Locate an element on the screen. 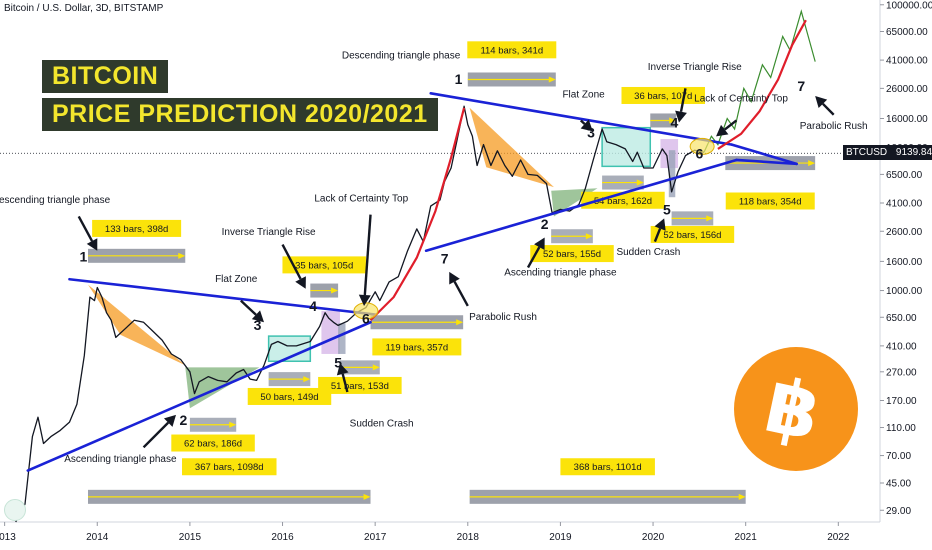  chart-title-line1: BITCOIN is located at coordinates (105, 76).